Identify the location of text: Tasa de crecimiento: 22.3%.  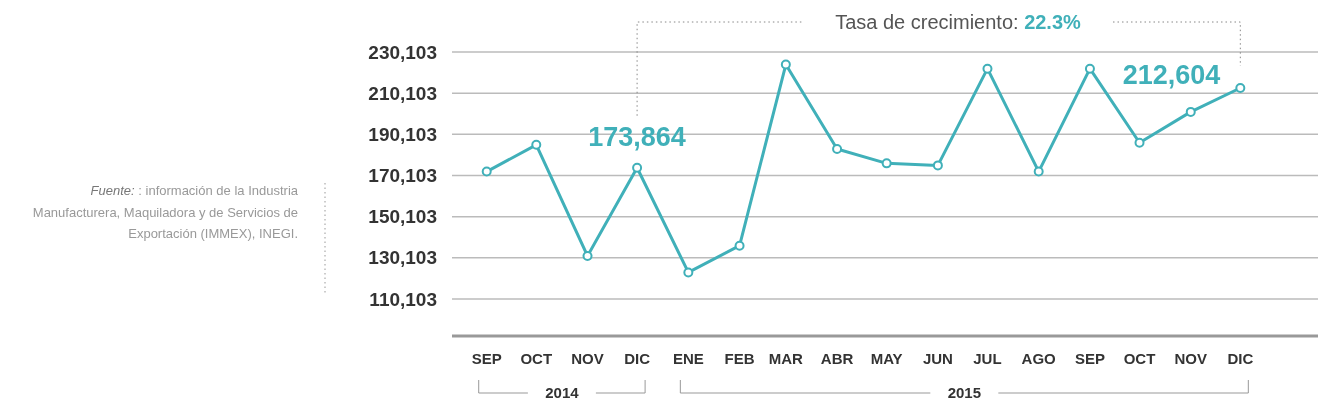
(958, 22).